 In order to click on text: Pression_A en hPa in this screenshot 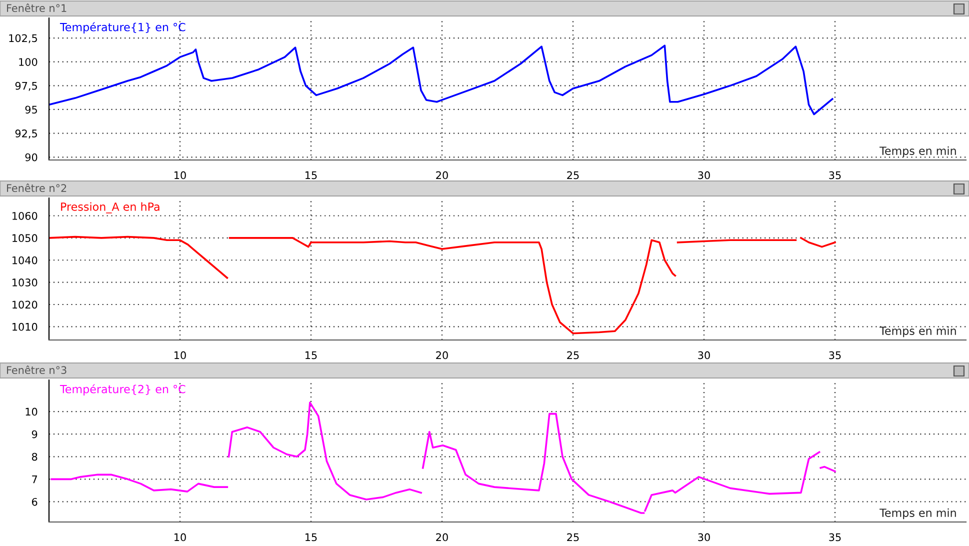, I will do `click(110, 208)`.